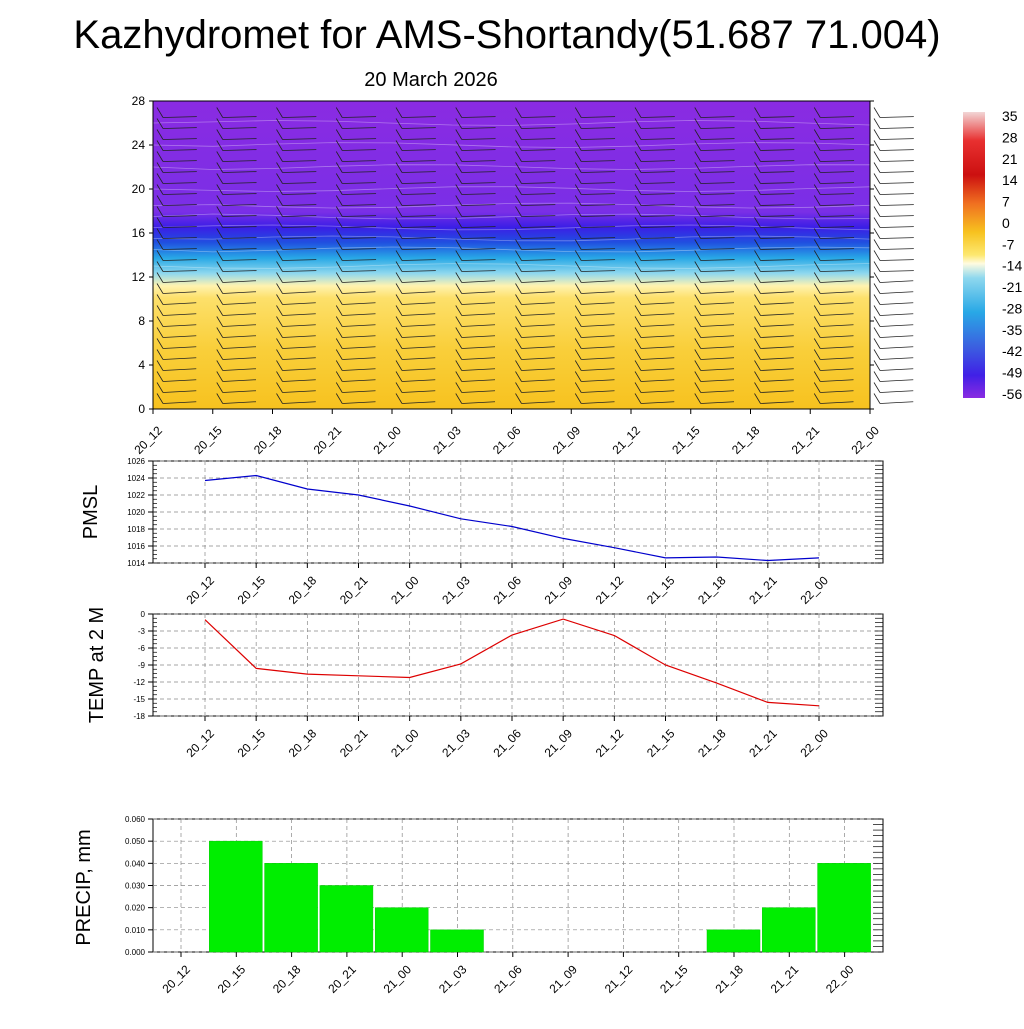 The width and height of the screenshot is (1024, 1029). Describe the element at coordinates (252, 590) in the screenshot. I see `panel-xtick-label: 20_15` at that location.